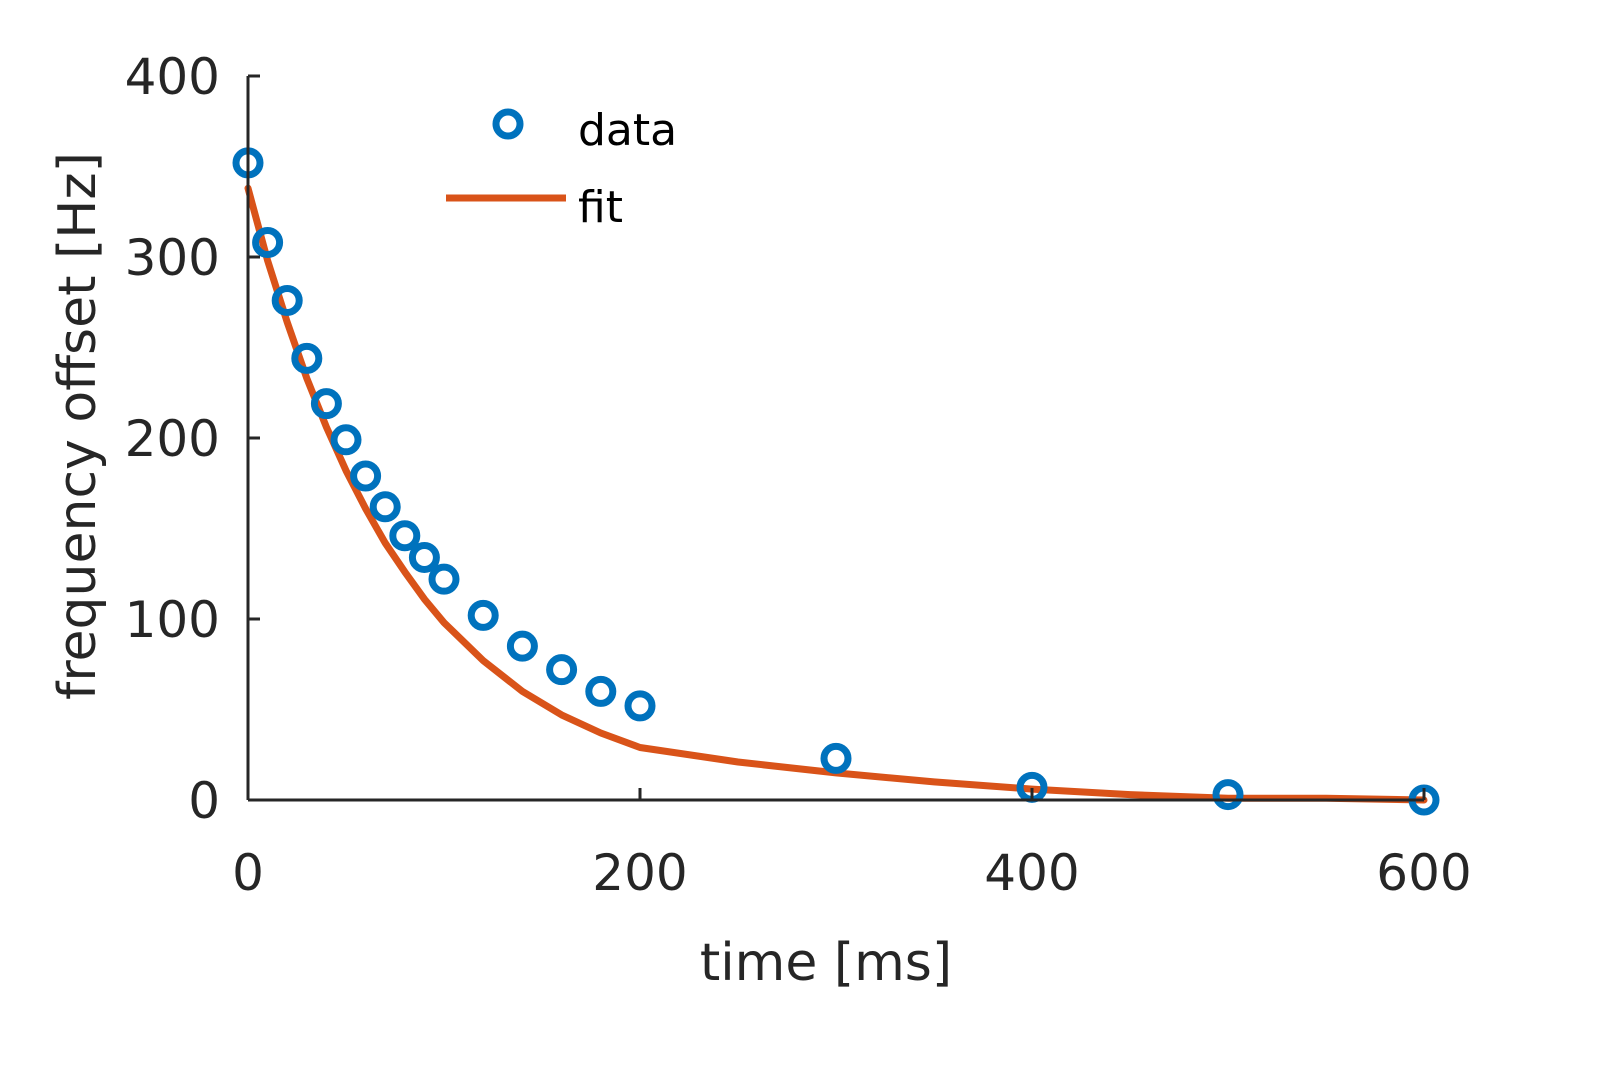 This screenshot has width=1612, height=1069. Describe the element at coordinates (561, 169) in the screenshot. I see `legend: data fit` at that location.